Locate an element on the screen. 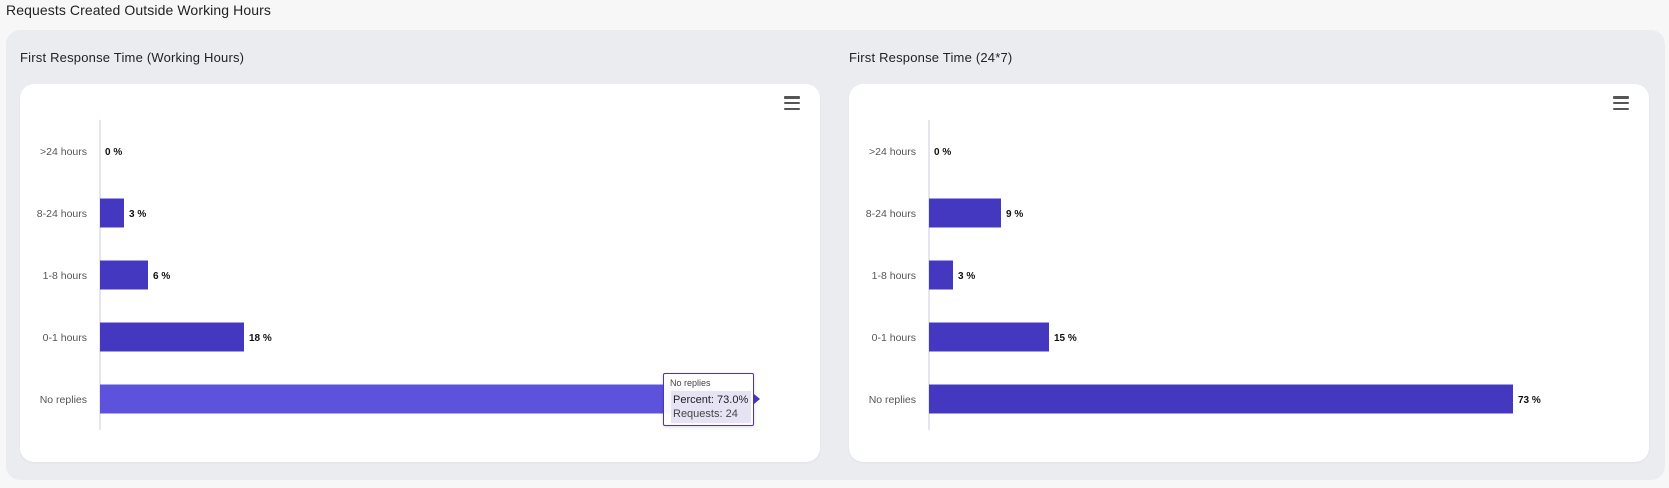 This screenshot has width=1669, height=488. data-label-0-1-hours: 15 % is located at coordinates (1065, 338).